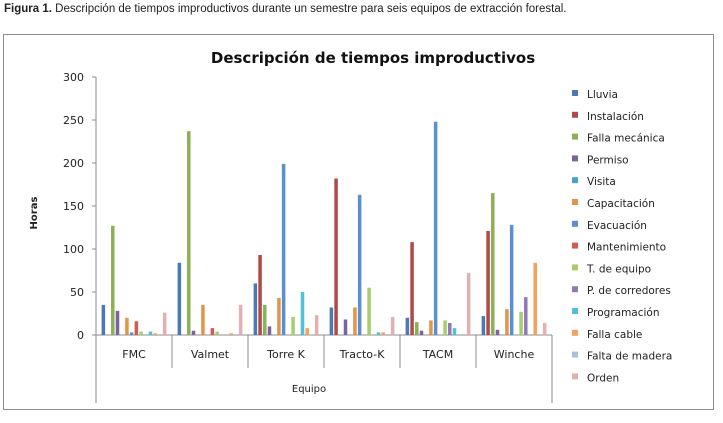 The width and height of the screenshot is (723, 423). What do you see at coordinates (614, 335) in the screenshot?
I see `legend-label: Falla cable` at bounding box center [614, 335].